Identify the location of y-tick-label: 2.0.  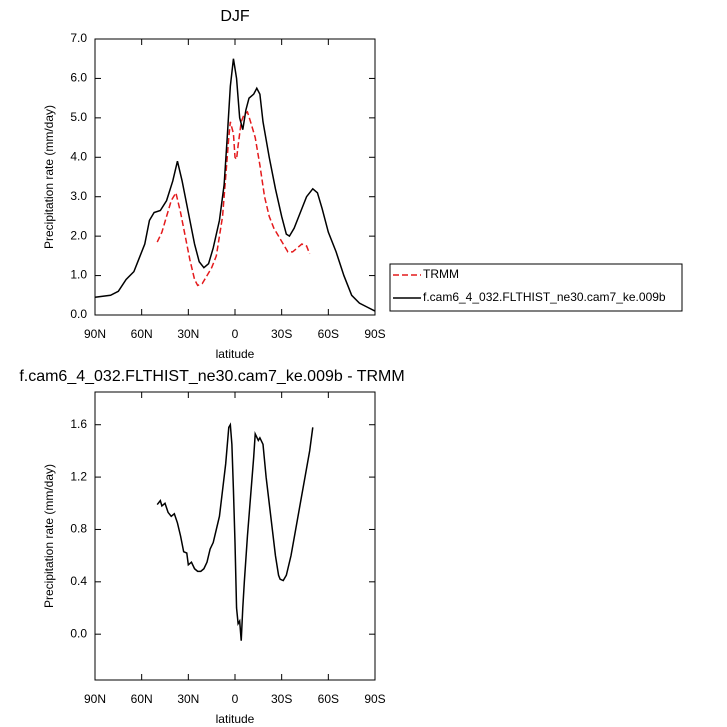
(78, 235).